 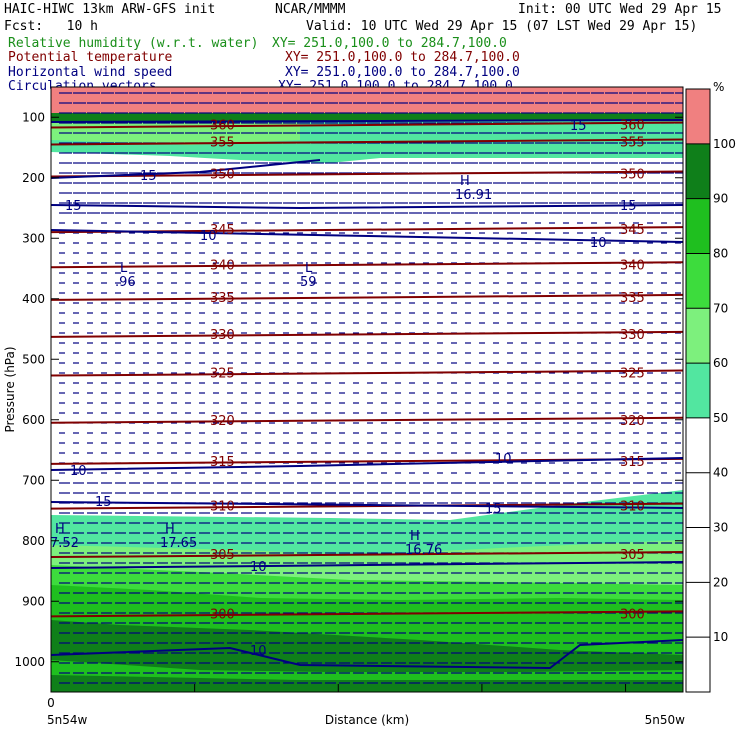 I want to click on colorbar-label-10: 10, so click(x=720, y=637).